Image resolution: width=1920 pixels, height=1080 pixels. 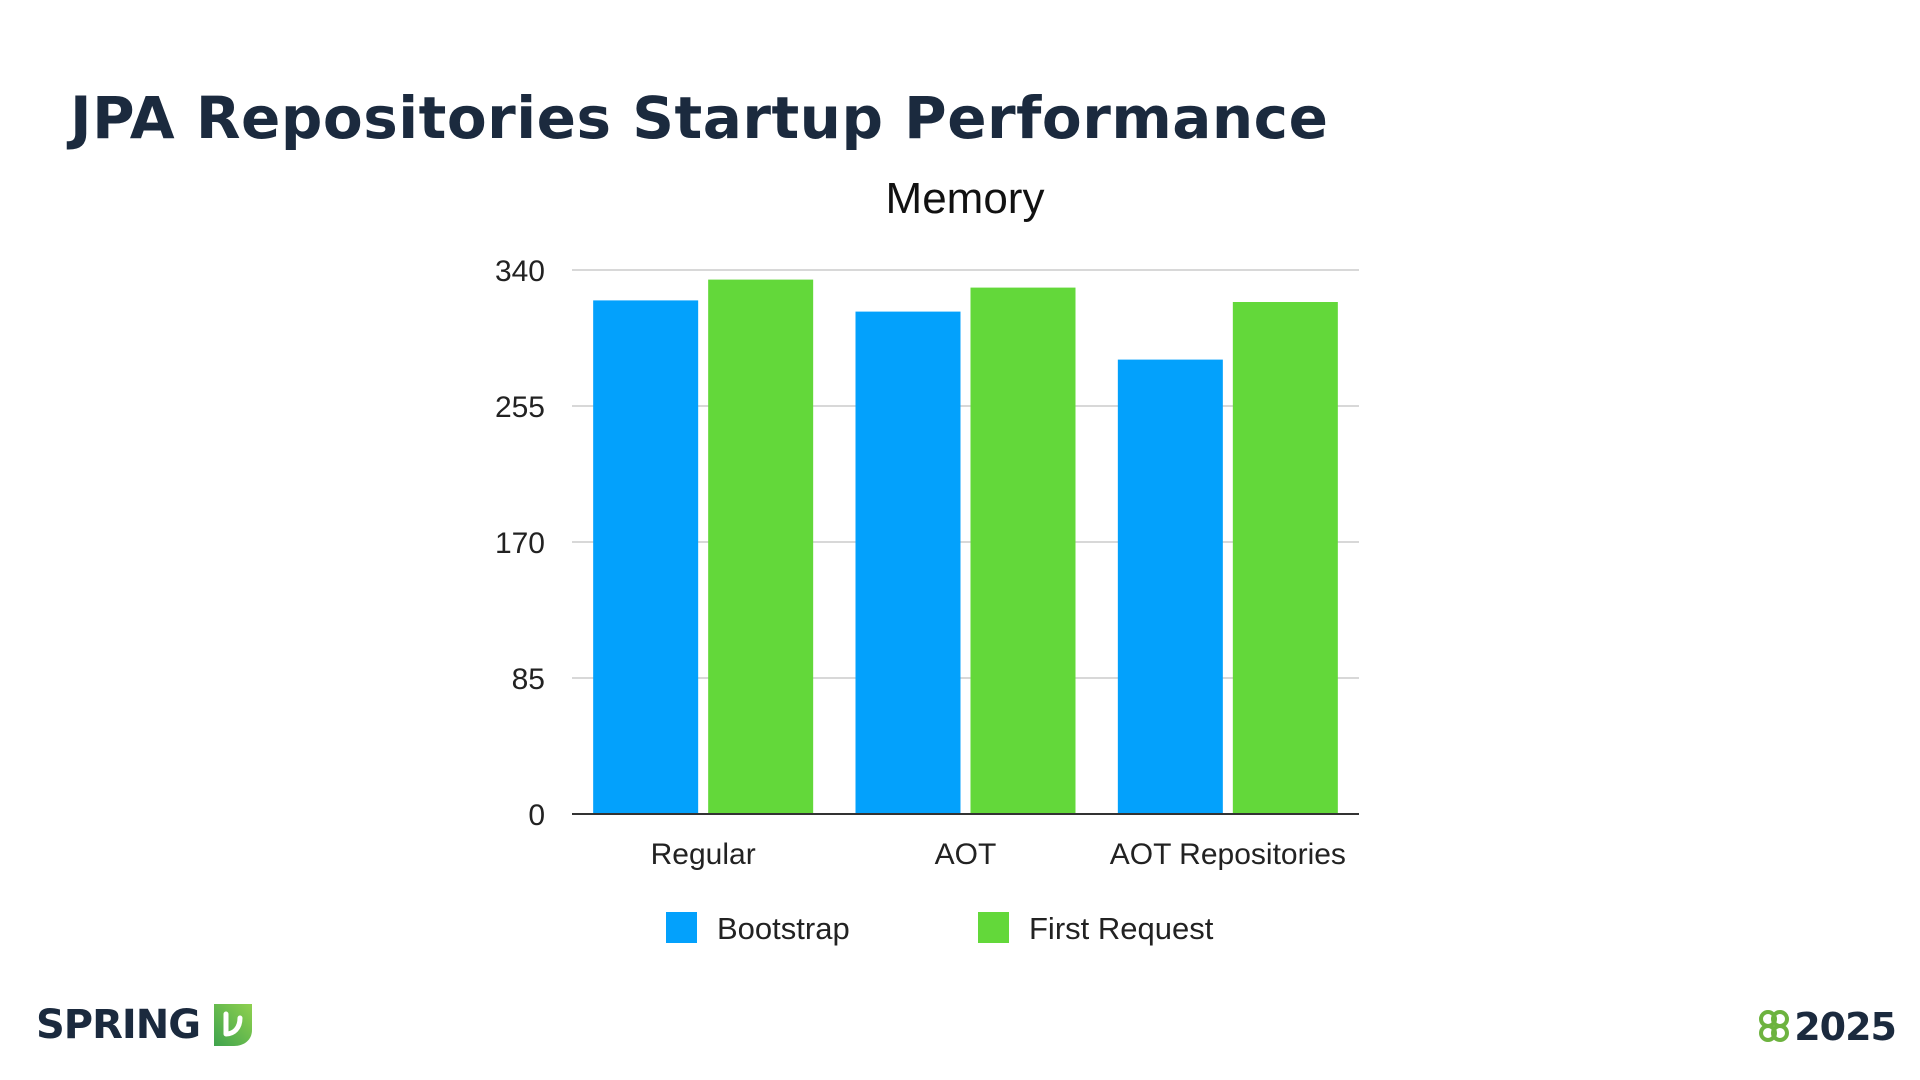 I want to click on spring-leaf-icon, so click(x=233, y=1025).